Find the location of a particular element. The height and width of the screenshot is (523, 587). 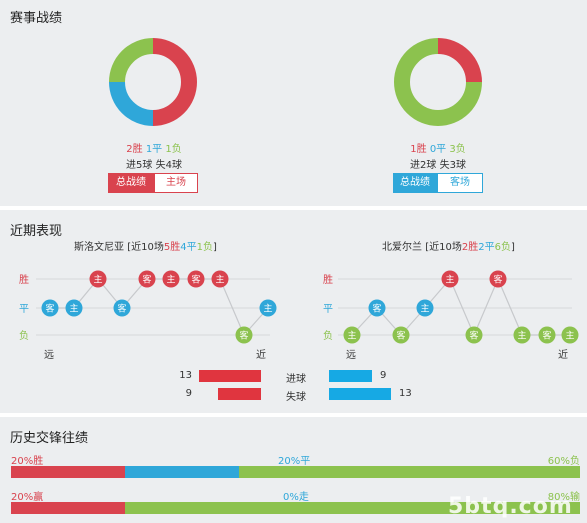

h2h-win-segment is located at coordinates (68, 472).